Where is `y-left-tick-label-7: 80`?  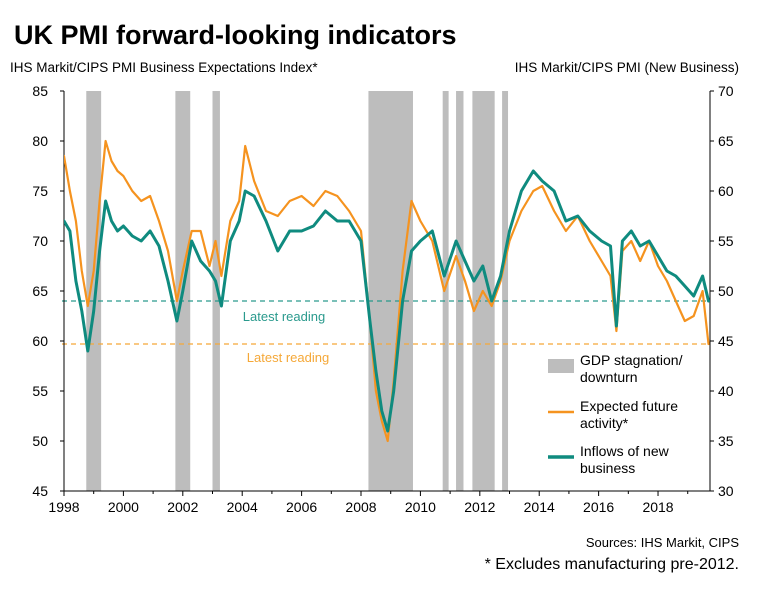 y-left-tick-label-7: 80 is located at coordinates (40, 141).